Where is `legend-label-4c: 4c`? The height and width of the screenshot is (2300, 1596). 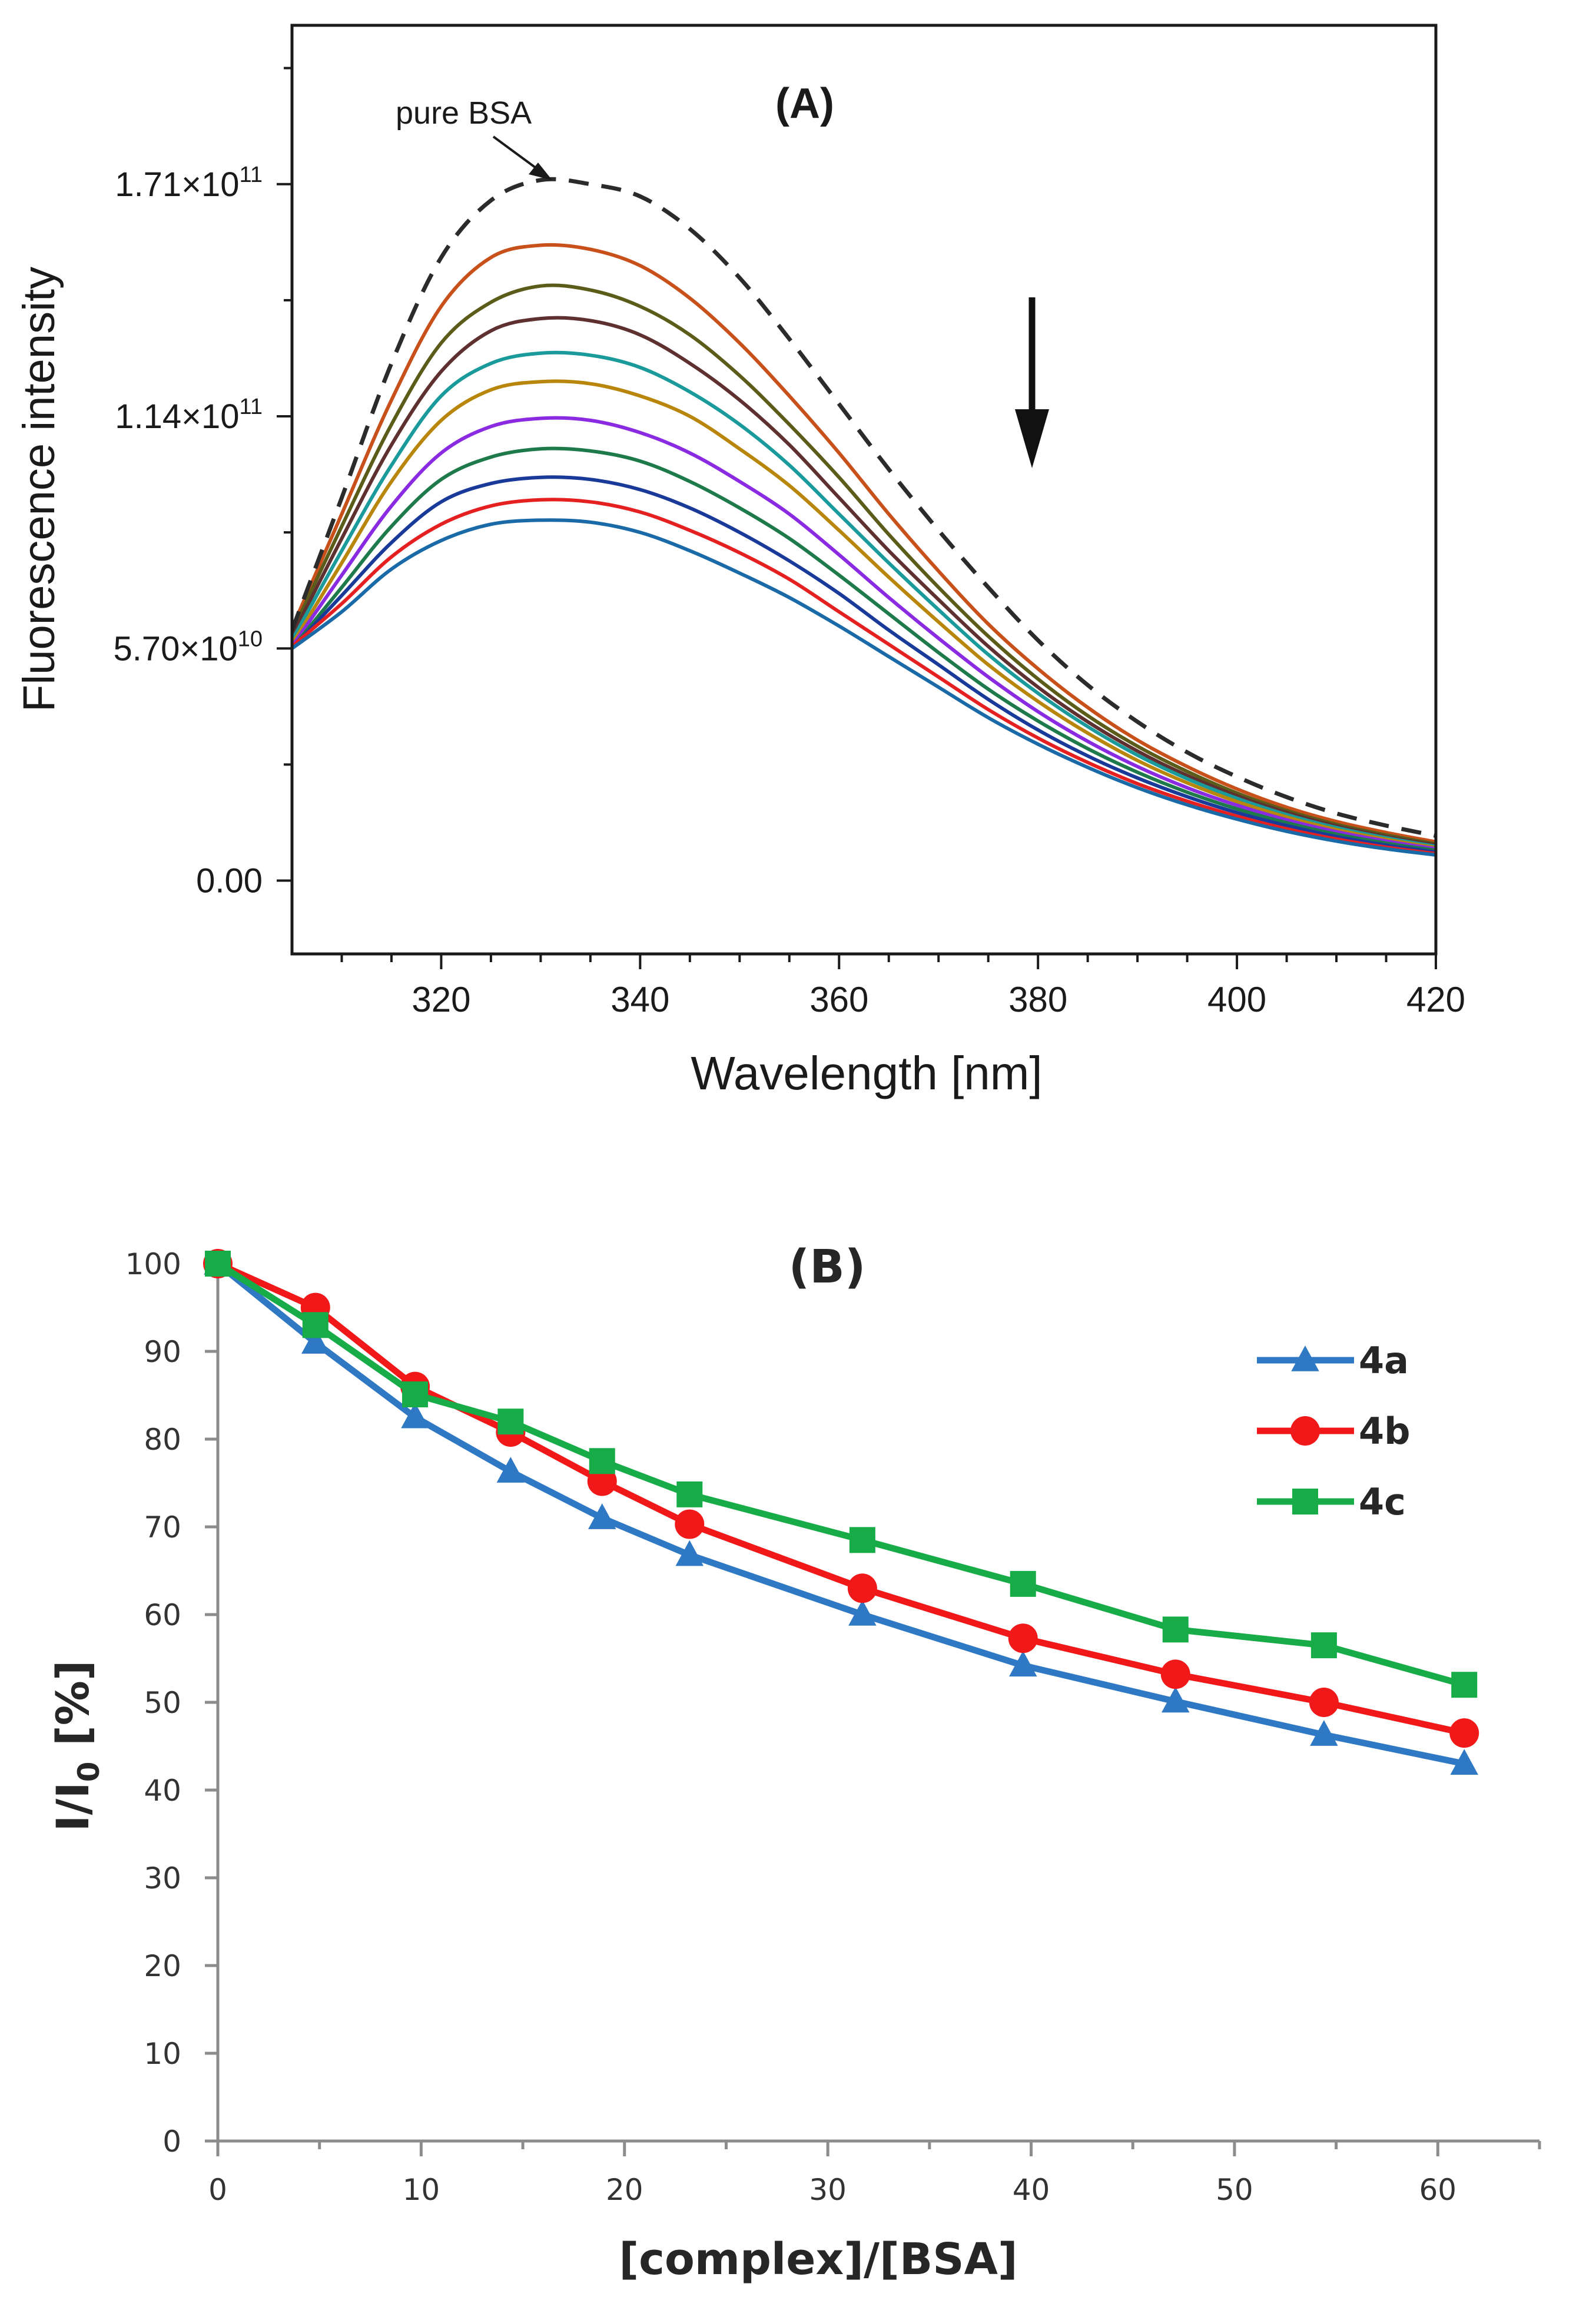 legend-label-4c: 4c is located at coordinates (1382, 1502).